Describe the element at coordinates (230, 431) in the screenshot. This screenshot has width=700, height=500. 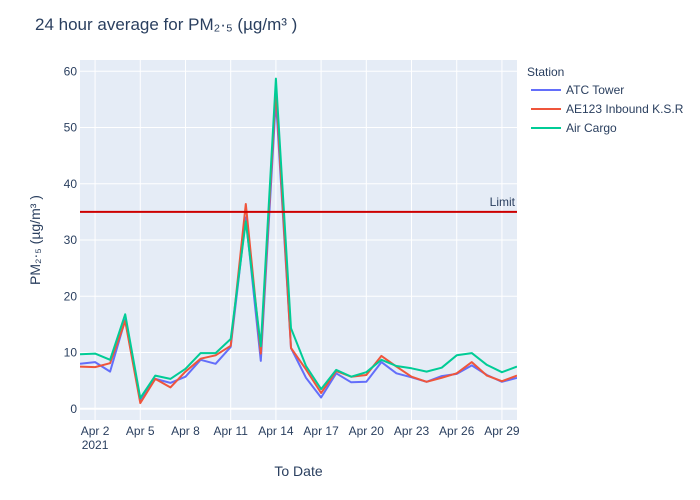
I see `x-tick-label: Apr 11` at that location.